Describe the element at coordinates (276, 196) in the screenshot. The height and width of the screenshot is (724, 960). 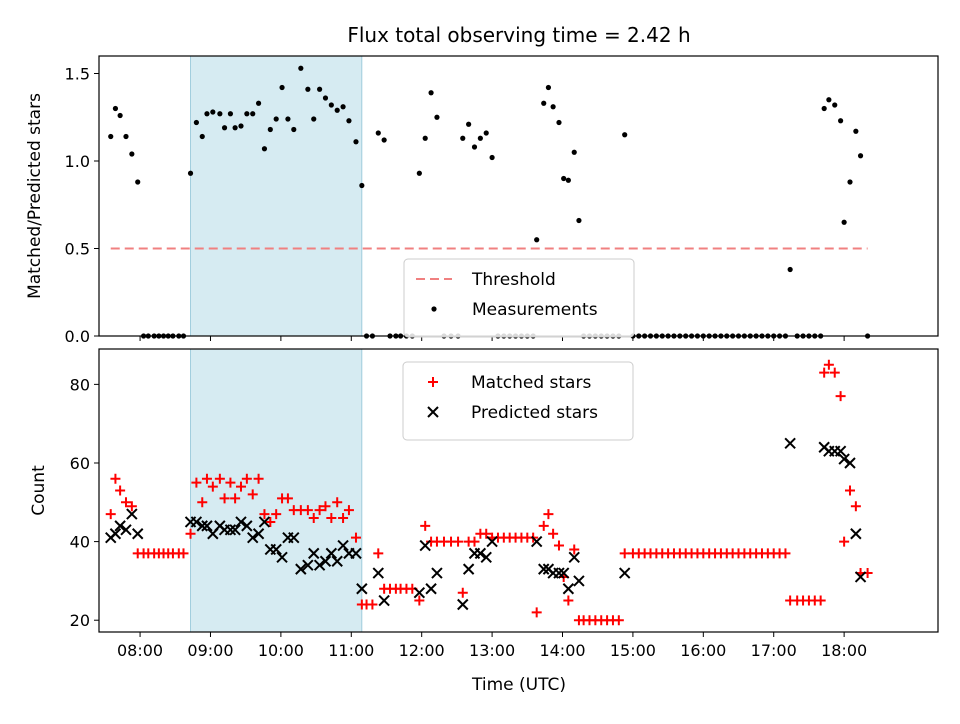
I see `highlight-span` at that location.